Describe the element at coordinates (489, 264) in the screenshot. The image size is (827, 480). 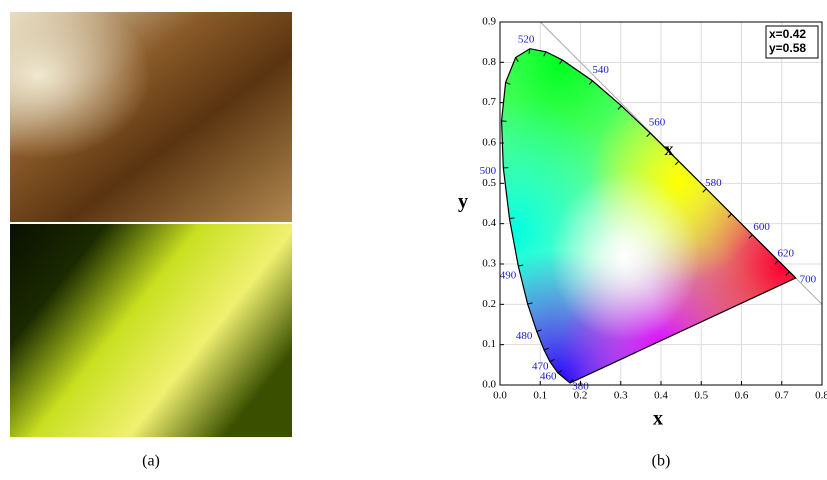
I see `y-tick-label: 0.3` at that location.